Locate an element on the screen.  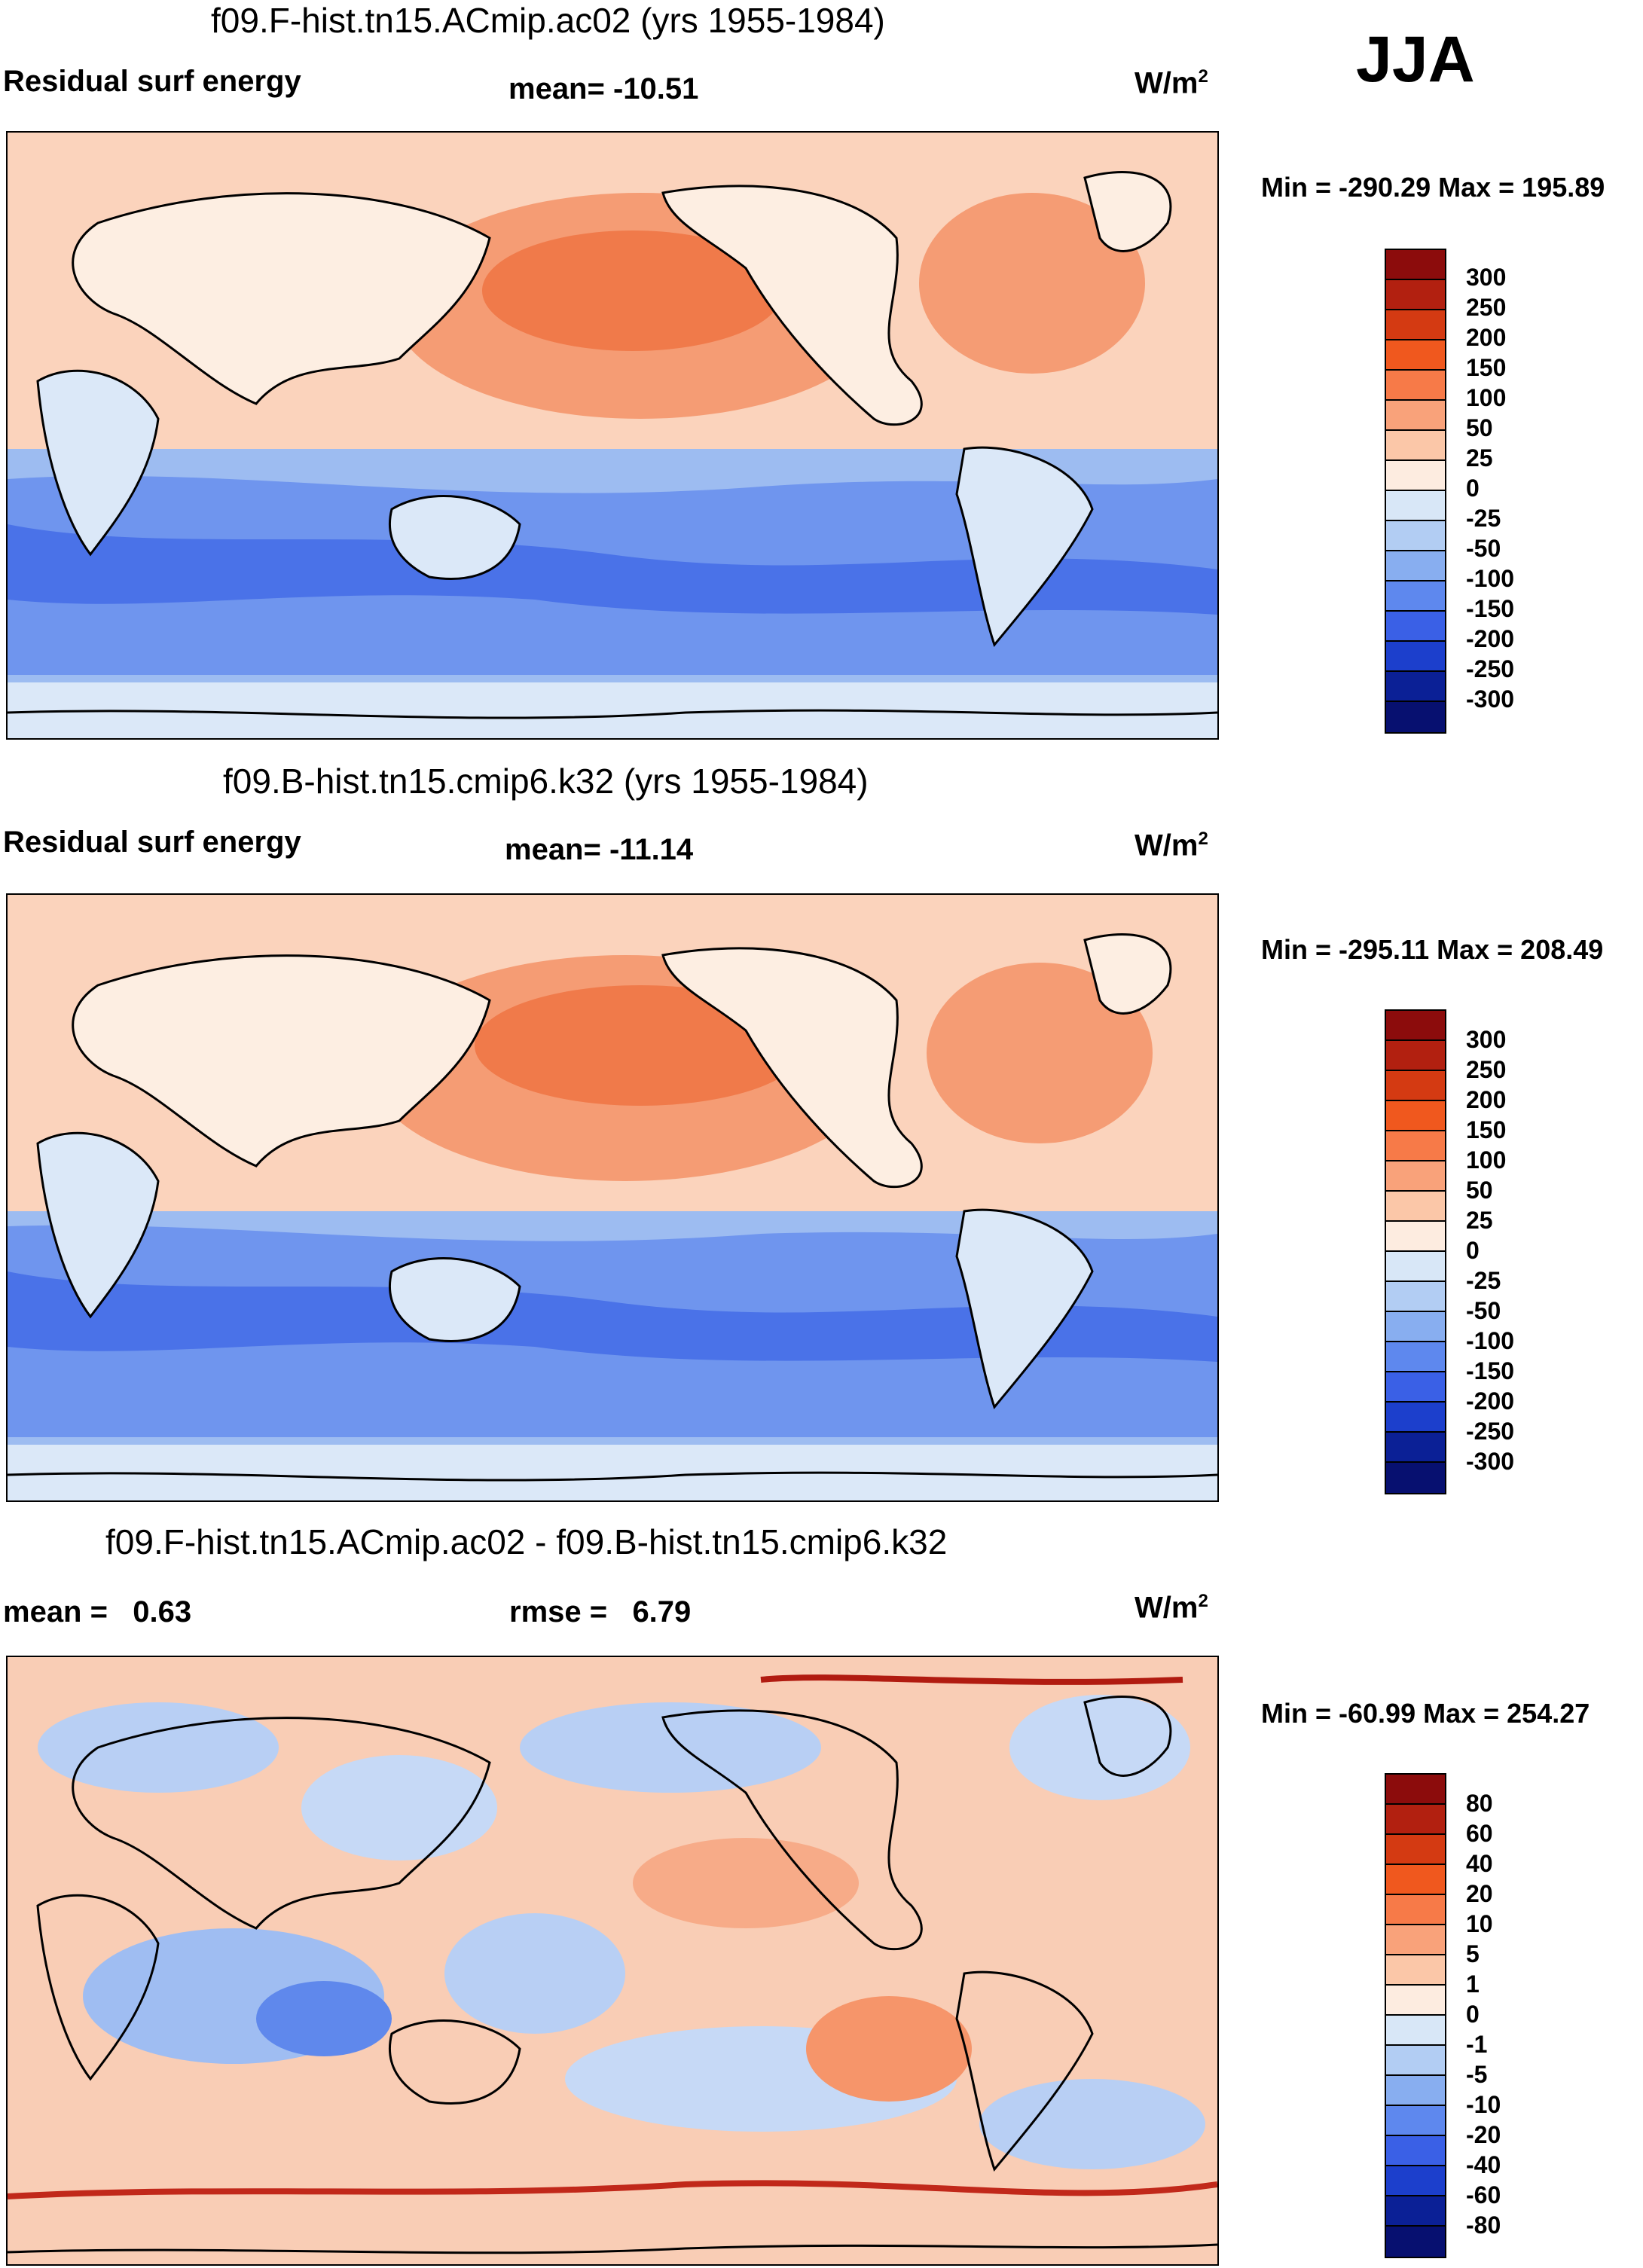
panel3-colorbar-tick: -10 is located at coordinates (1483, 2104).